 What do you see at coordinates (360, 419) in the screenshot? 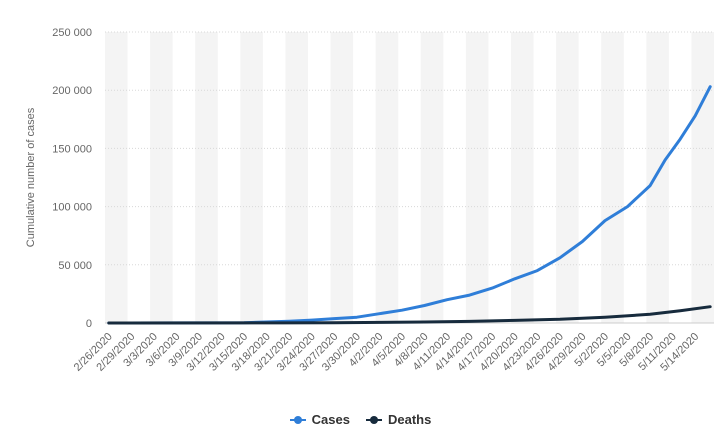
I see `legend: Cases Deaths` at bounding box center [360, 419].